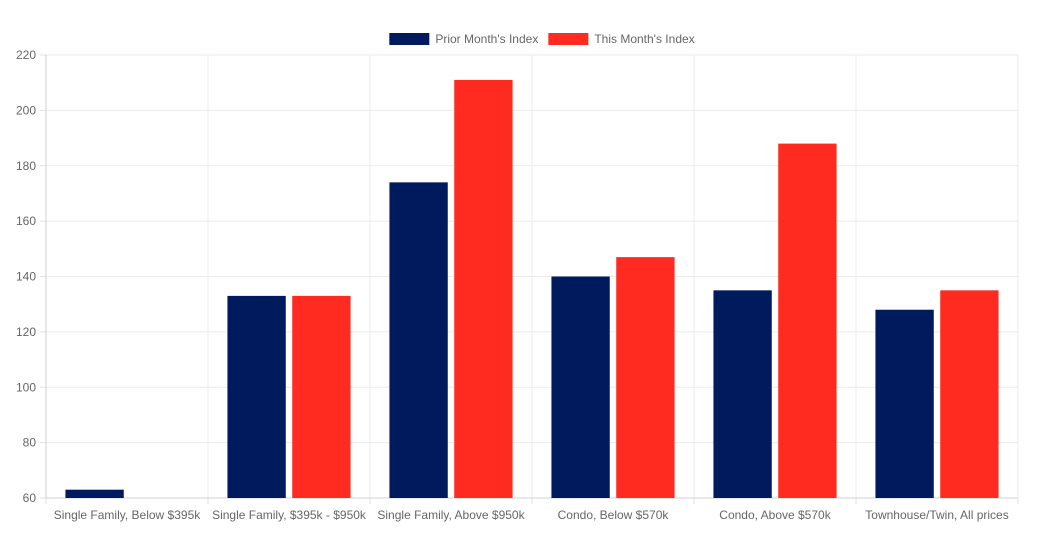 The image size is (1042, 539). I want to click on legend-label: This Month's Index, so click(644, 39).